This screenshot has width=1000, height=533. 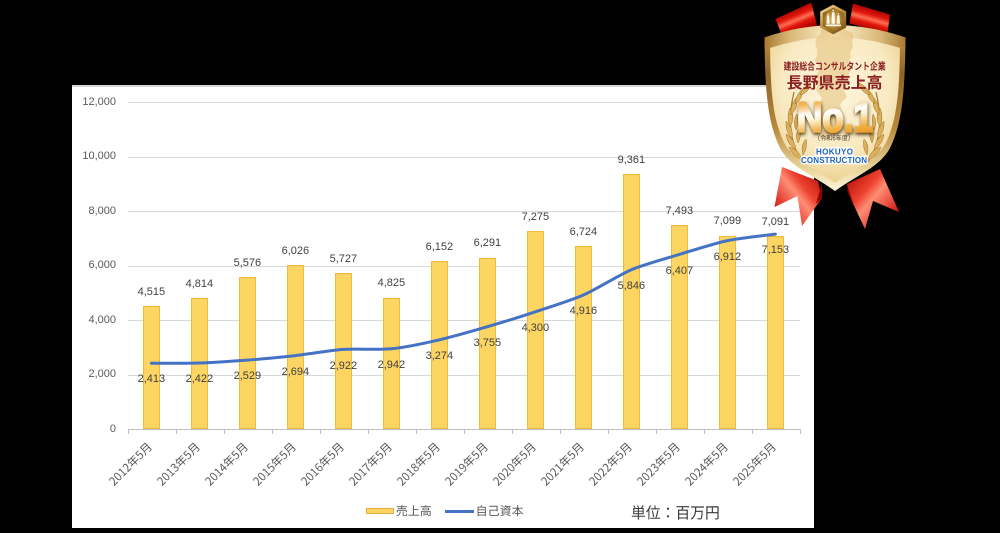 I want to click on svg-text: HOKUYO, so click(x=834, y=151).